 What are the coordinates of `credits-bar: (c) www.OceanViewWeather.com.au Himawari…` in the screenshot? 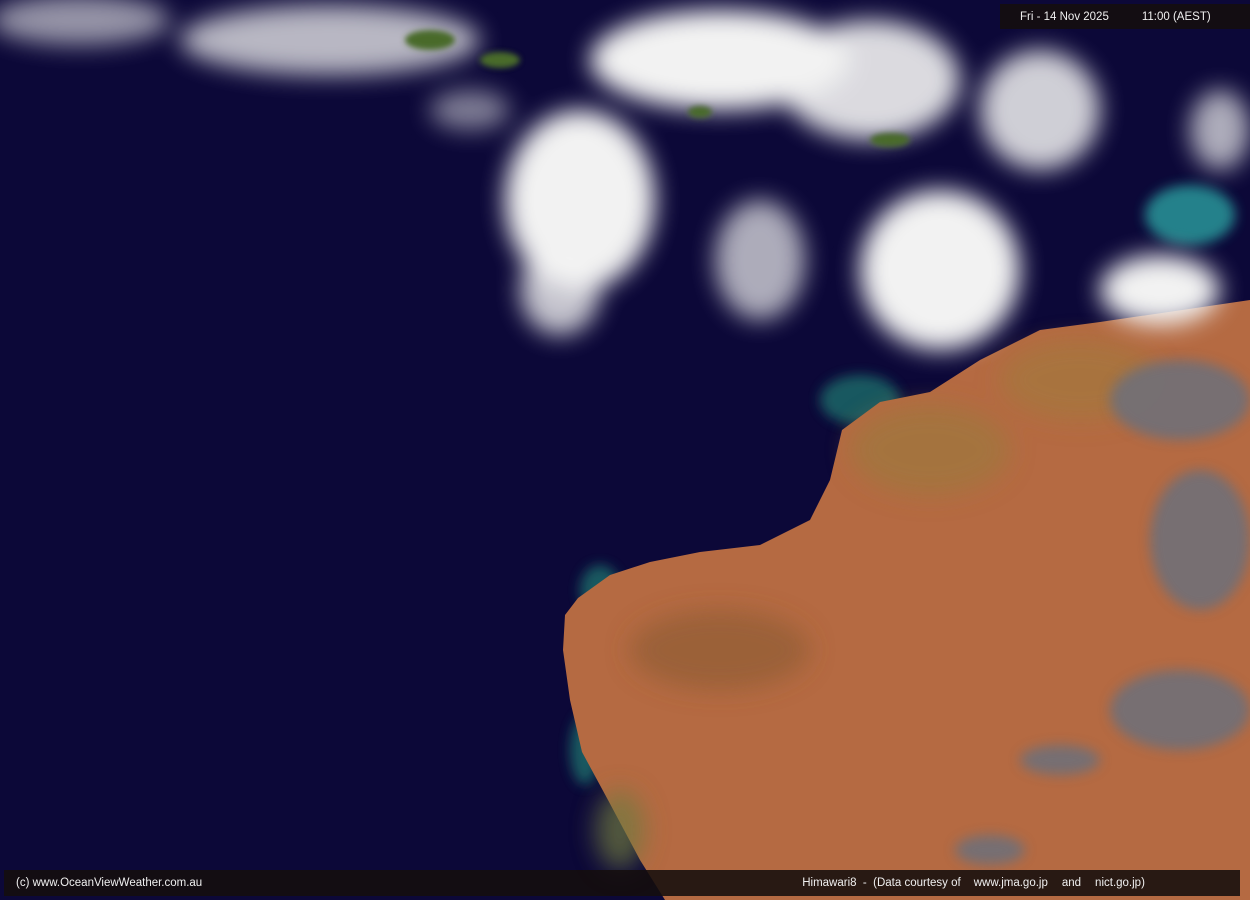 It's located at (622, 883).